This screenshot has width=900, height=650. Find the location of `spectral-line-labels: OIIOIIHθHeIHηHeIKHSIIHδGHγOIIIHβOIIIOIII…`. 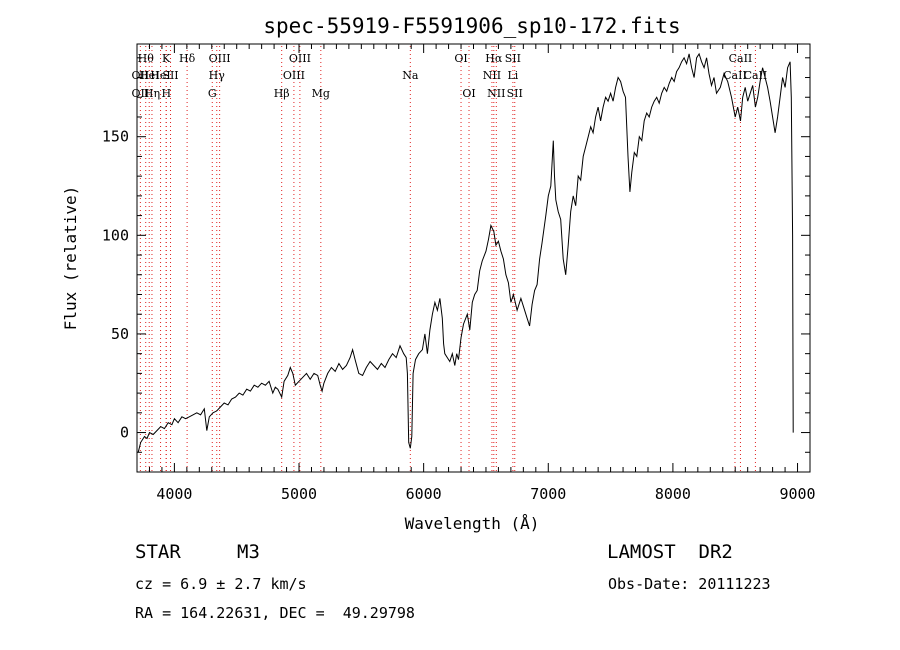

spectral-line-labels: OIIOIIHθHeIHηHeIKHSIIHδGHγOIIIHβOIIIOIII… is located at coordinates (450, 76).